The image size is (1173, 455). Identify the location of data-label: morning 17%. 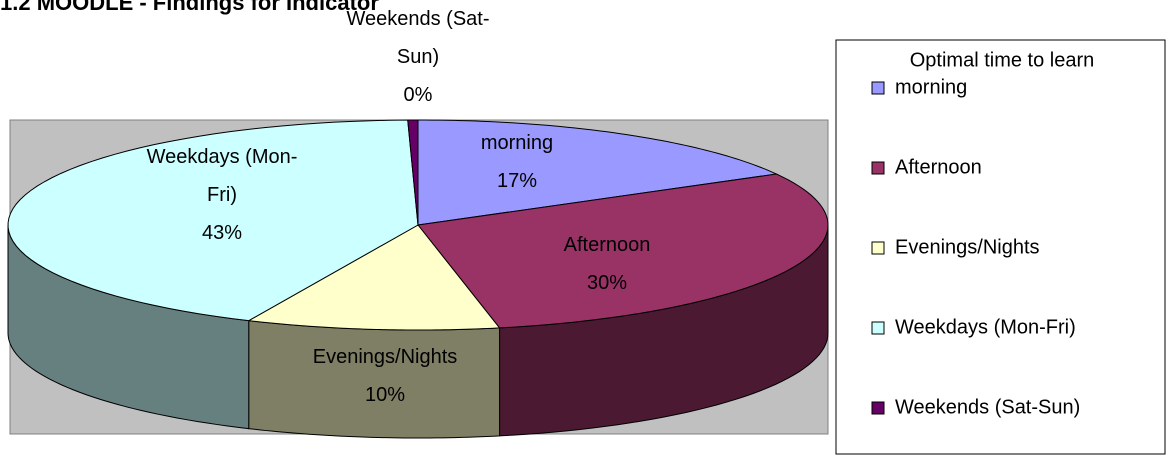
(517, 162).